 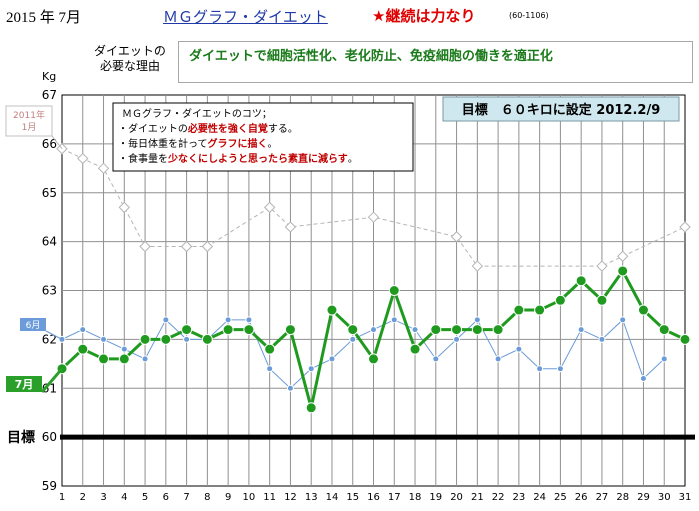 I want to click on tips-line: ・食事量を少なくにしようと思ったら素直に減らす。, so click(x=238, y=158).